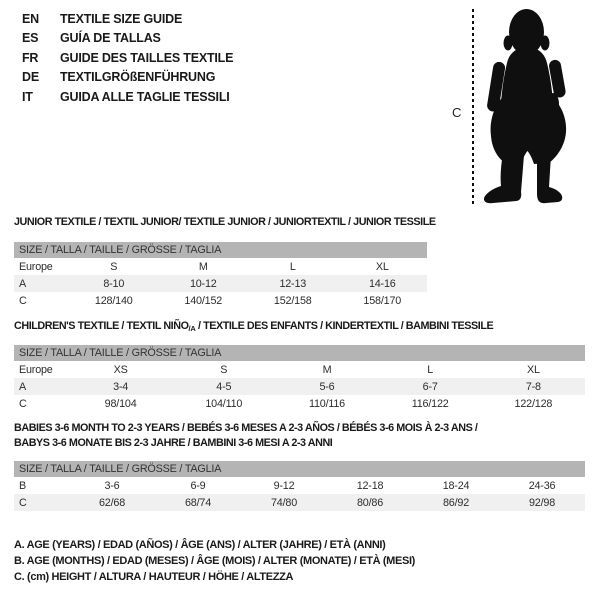 This screenshot has width=600, height=600. Describe the element at coordinates (299, 386) in the screenshot. I see `children-row-a: A 3-4 4-5 5-6 6-7 7-8` at that location.